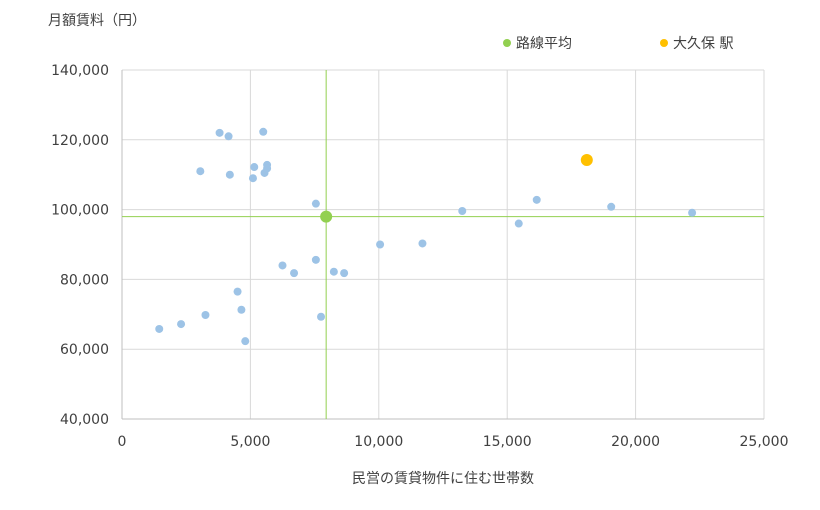 The width and height of the screenshot is (820, 510). What do you see at coordinates (664, 43) in the screenshot?
I see `legend-marker-okubo-station` at bounding box center [664, 43].